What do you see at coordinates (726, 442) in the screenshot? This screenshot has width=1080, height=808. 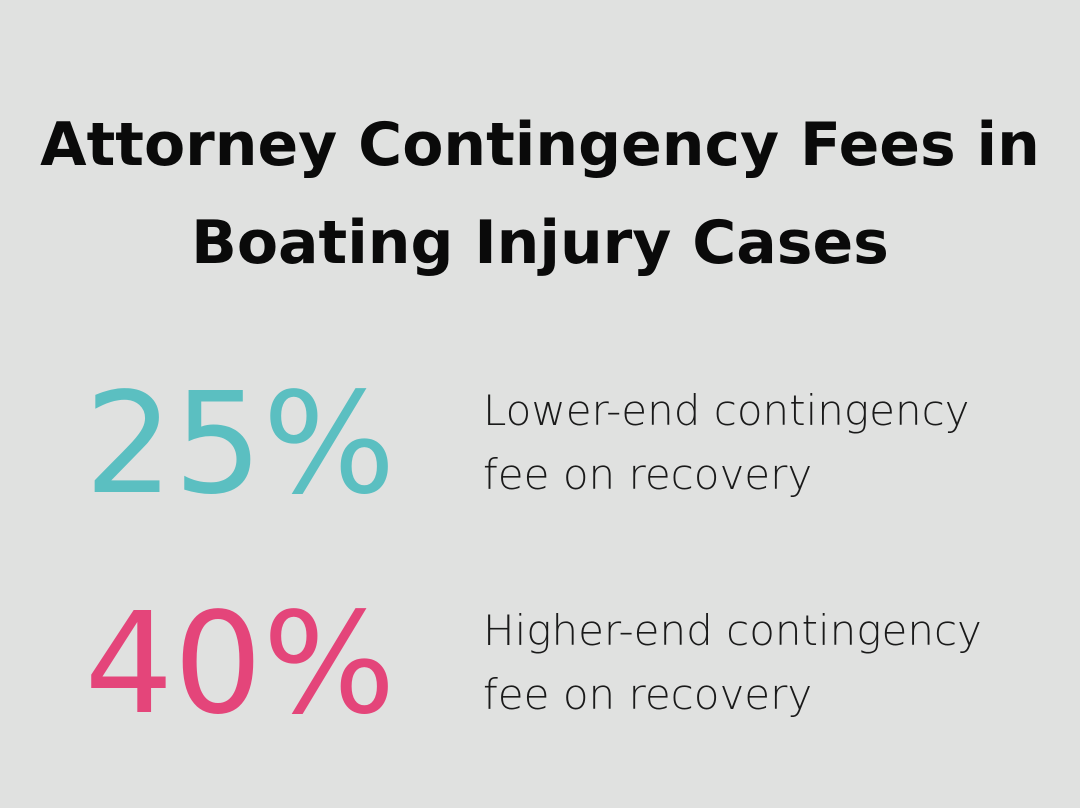 I see `stat-label: Lower-end contingency fee on recovery` at bounding box center [726, 442].